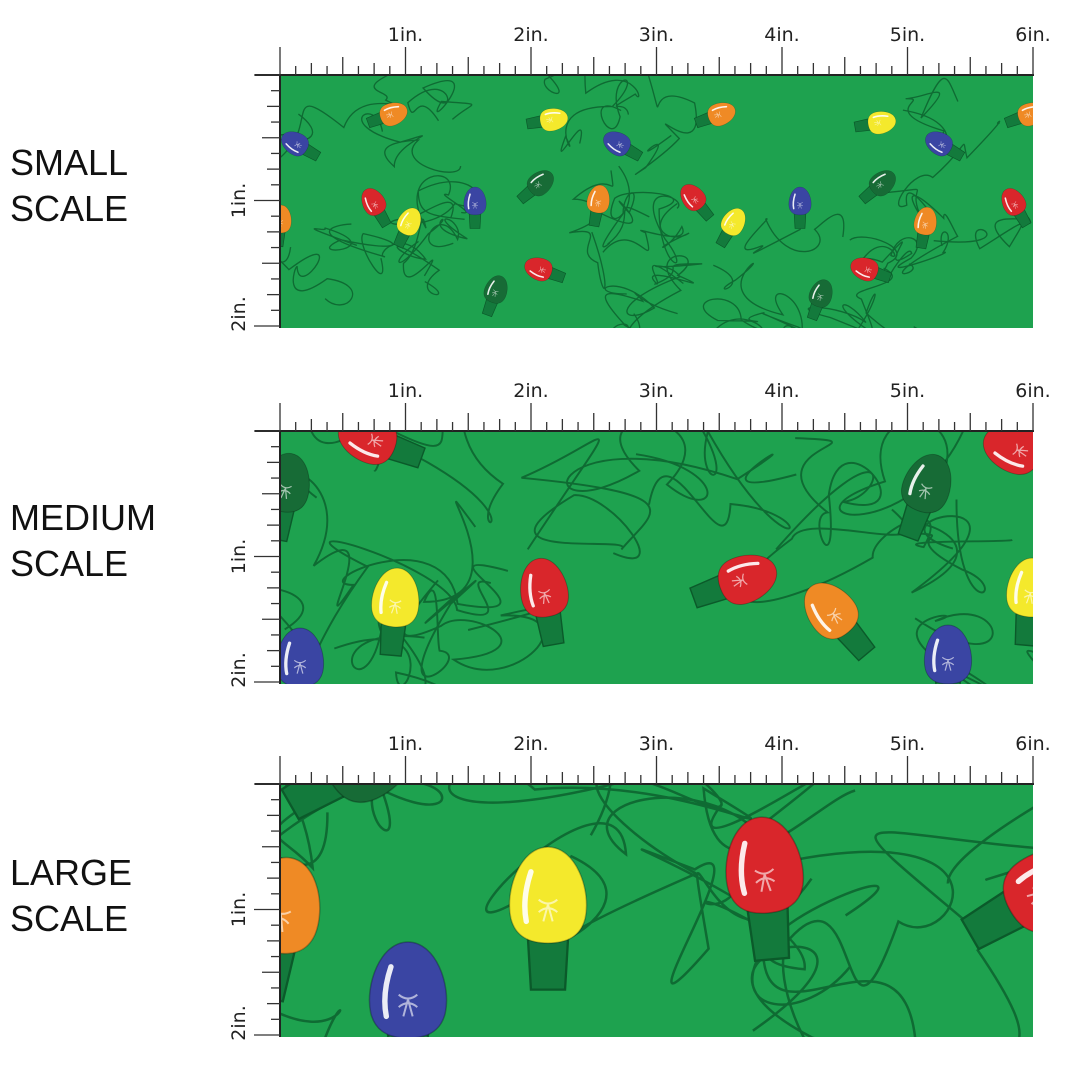 This screenshot has height=1080, width=1080. What do you see at coordinates (69, 162) in the screenshot?
I see `small-scale-label-line1: SMALL` at bounding box center [69, 162].